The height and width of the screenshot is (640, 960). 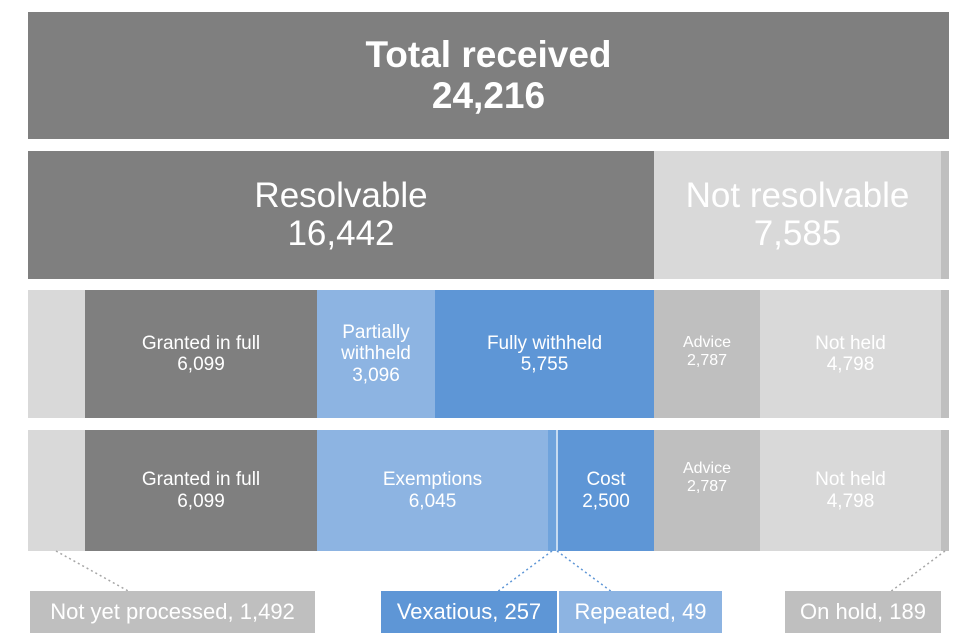 What do you see at coordinates (524, 571) in the screenshot?
I see `leader-vexatious` at bounding box center [524, 571].